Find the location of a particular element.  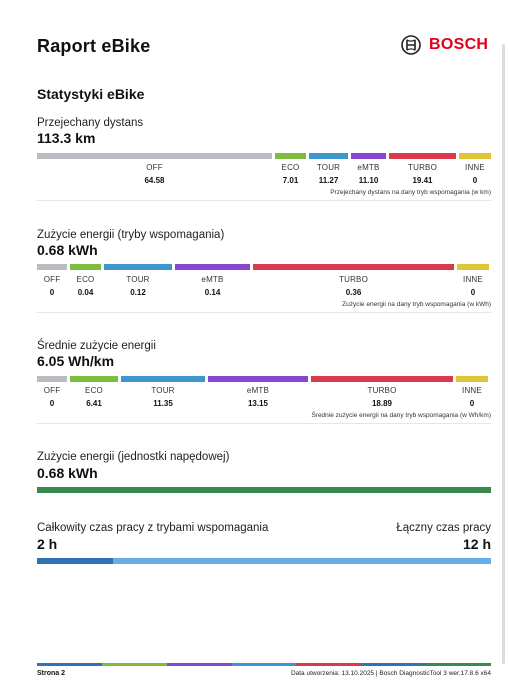

mode-value-tour: 11.35 is located at coordinates (163, 403).